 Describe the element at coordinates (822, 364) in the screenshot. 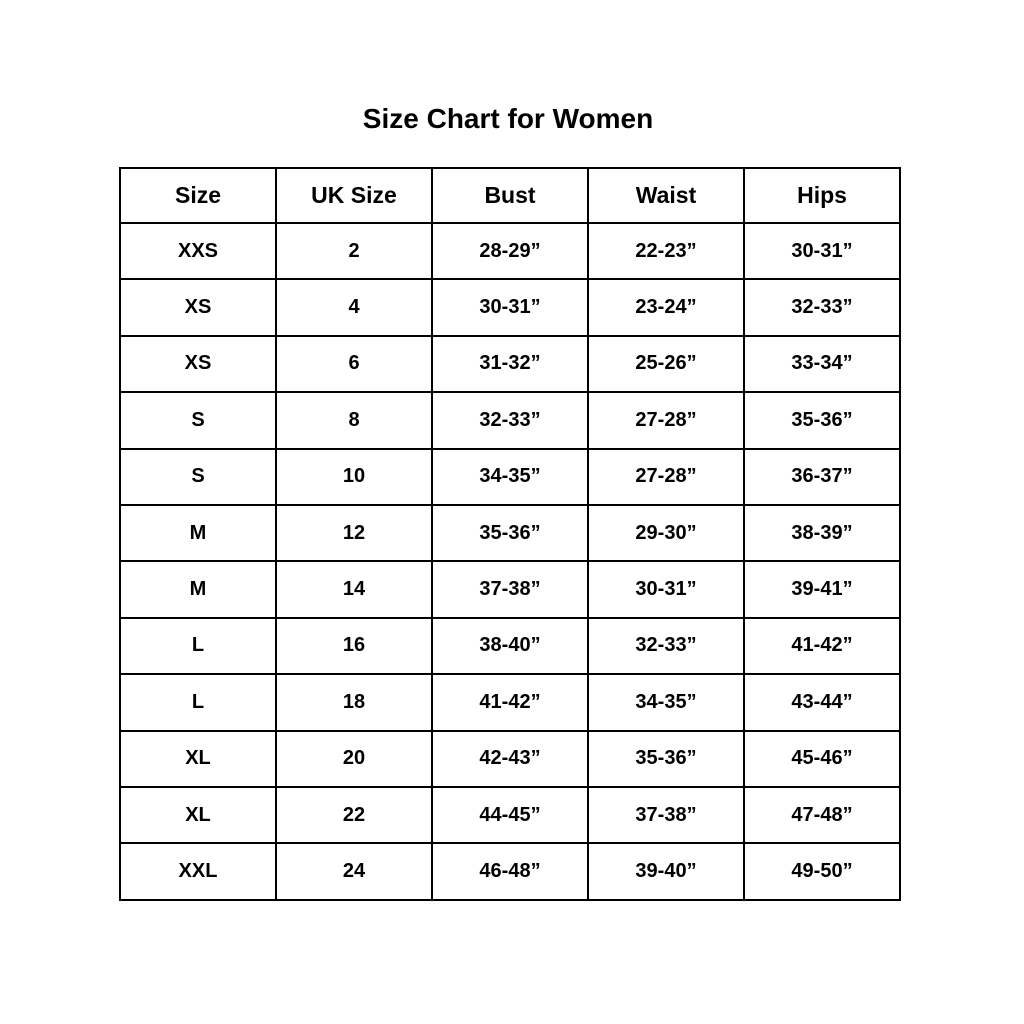

I see `cell-hips: 33-34”` at that location.